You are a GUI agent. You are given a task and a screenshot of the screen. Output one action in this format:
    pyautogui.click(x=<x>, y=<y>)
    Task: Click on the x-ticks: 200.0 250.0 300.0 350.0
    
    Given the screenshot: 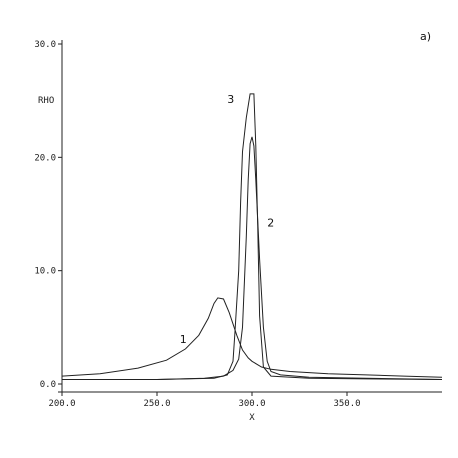 What is the action you would take?
    pyautogui.click(x=204, y=400)
    